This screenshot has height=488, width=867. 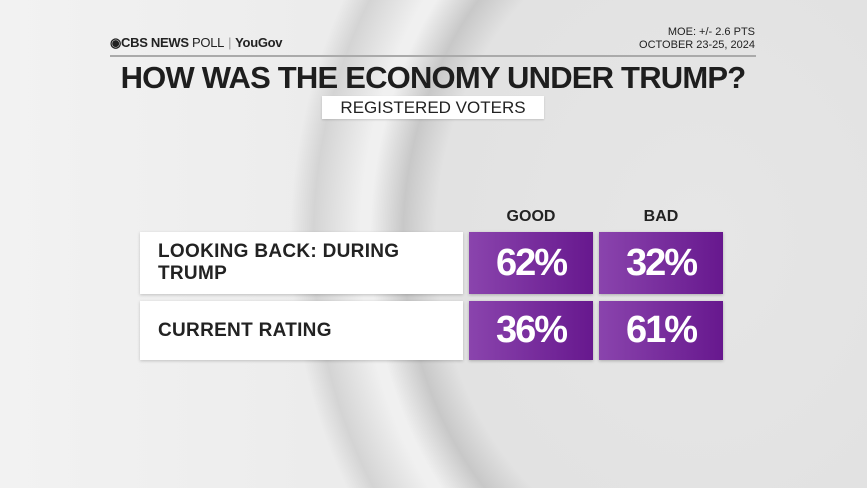 I want to click on poll-dates: OCTOBER 23-25, 2024, so click(x=697, y=45).